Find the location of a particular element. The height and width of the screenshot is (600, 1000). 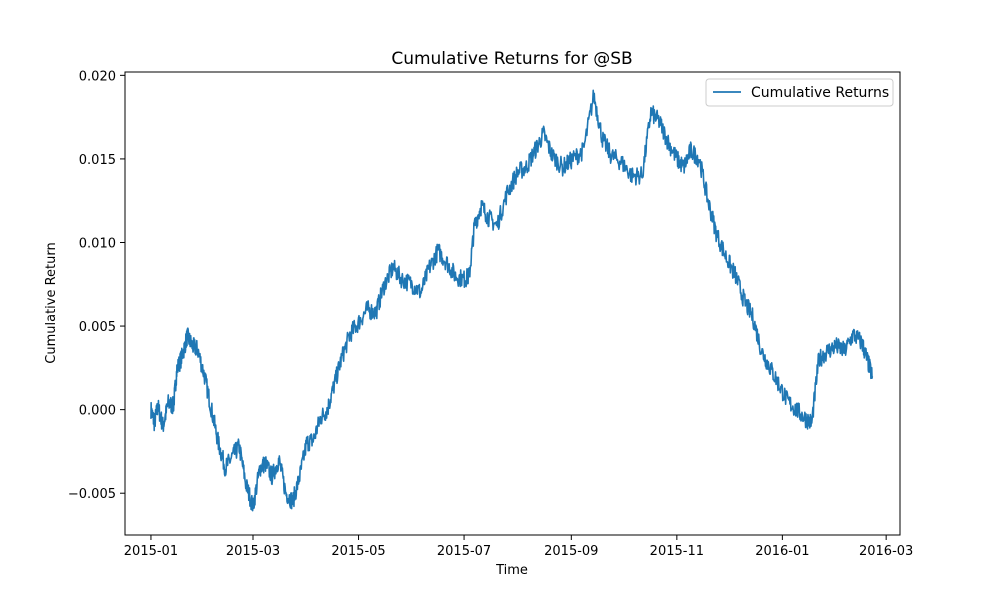

x-tick-label: 2015-05 is located at coordinates (358, 551).